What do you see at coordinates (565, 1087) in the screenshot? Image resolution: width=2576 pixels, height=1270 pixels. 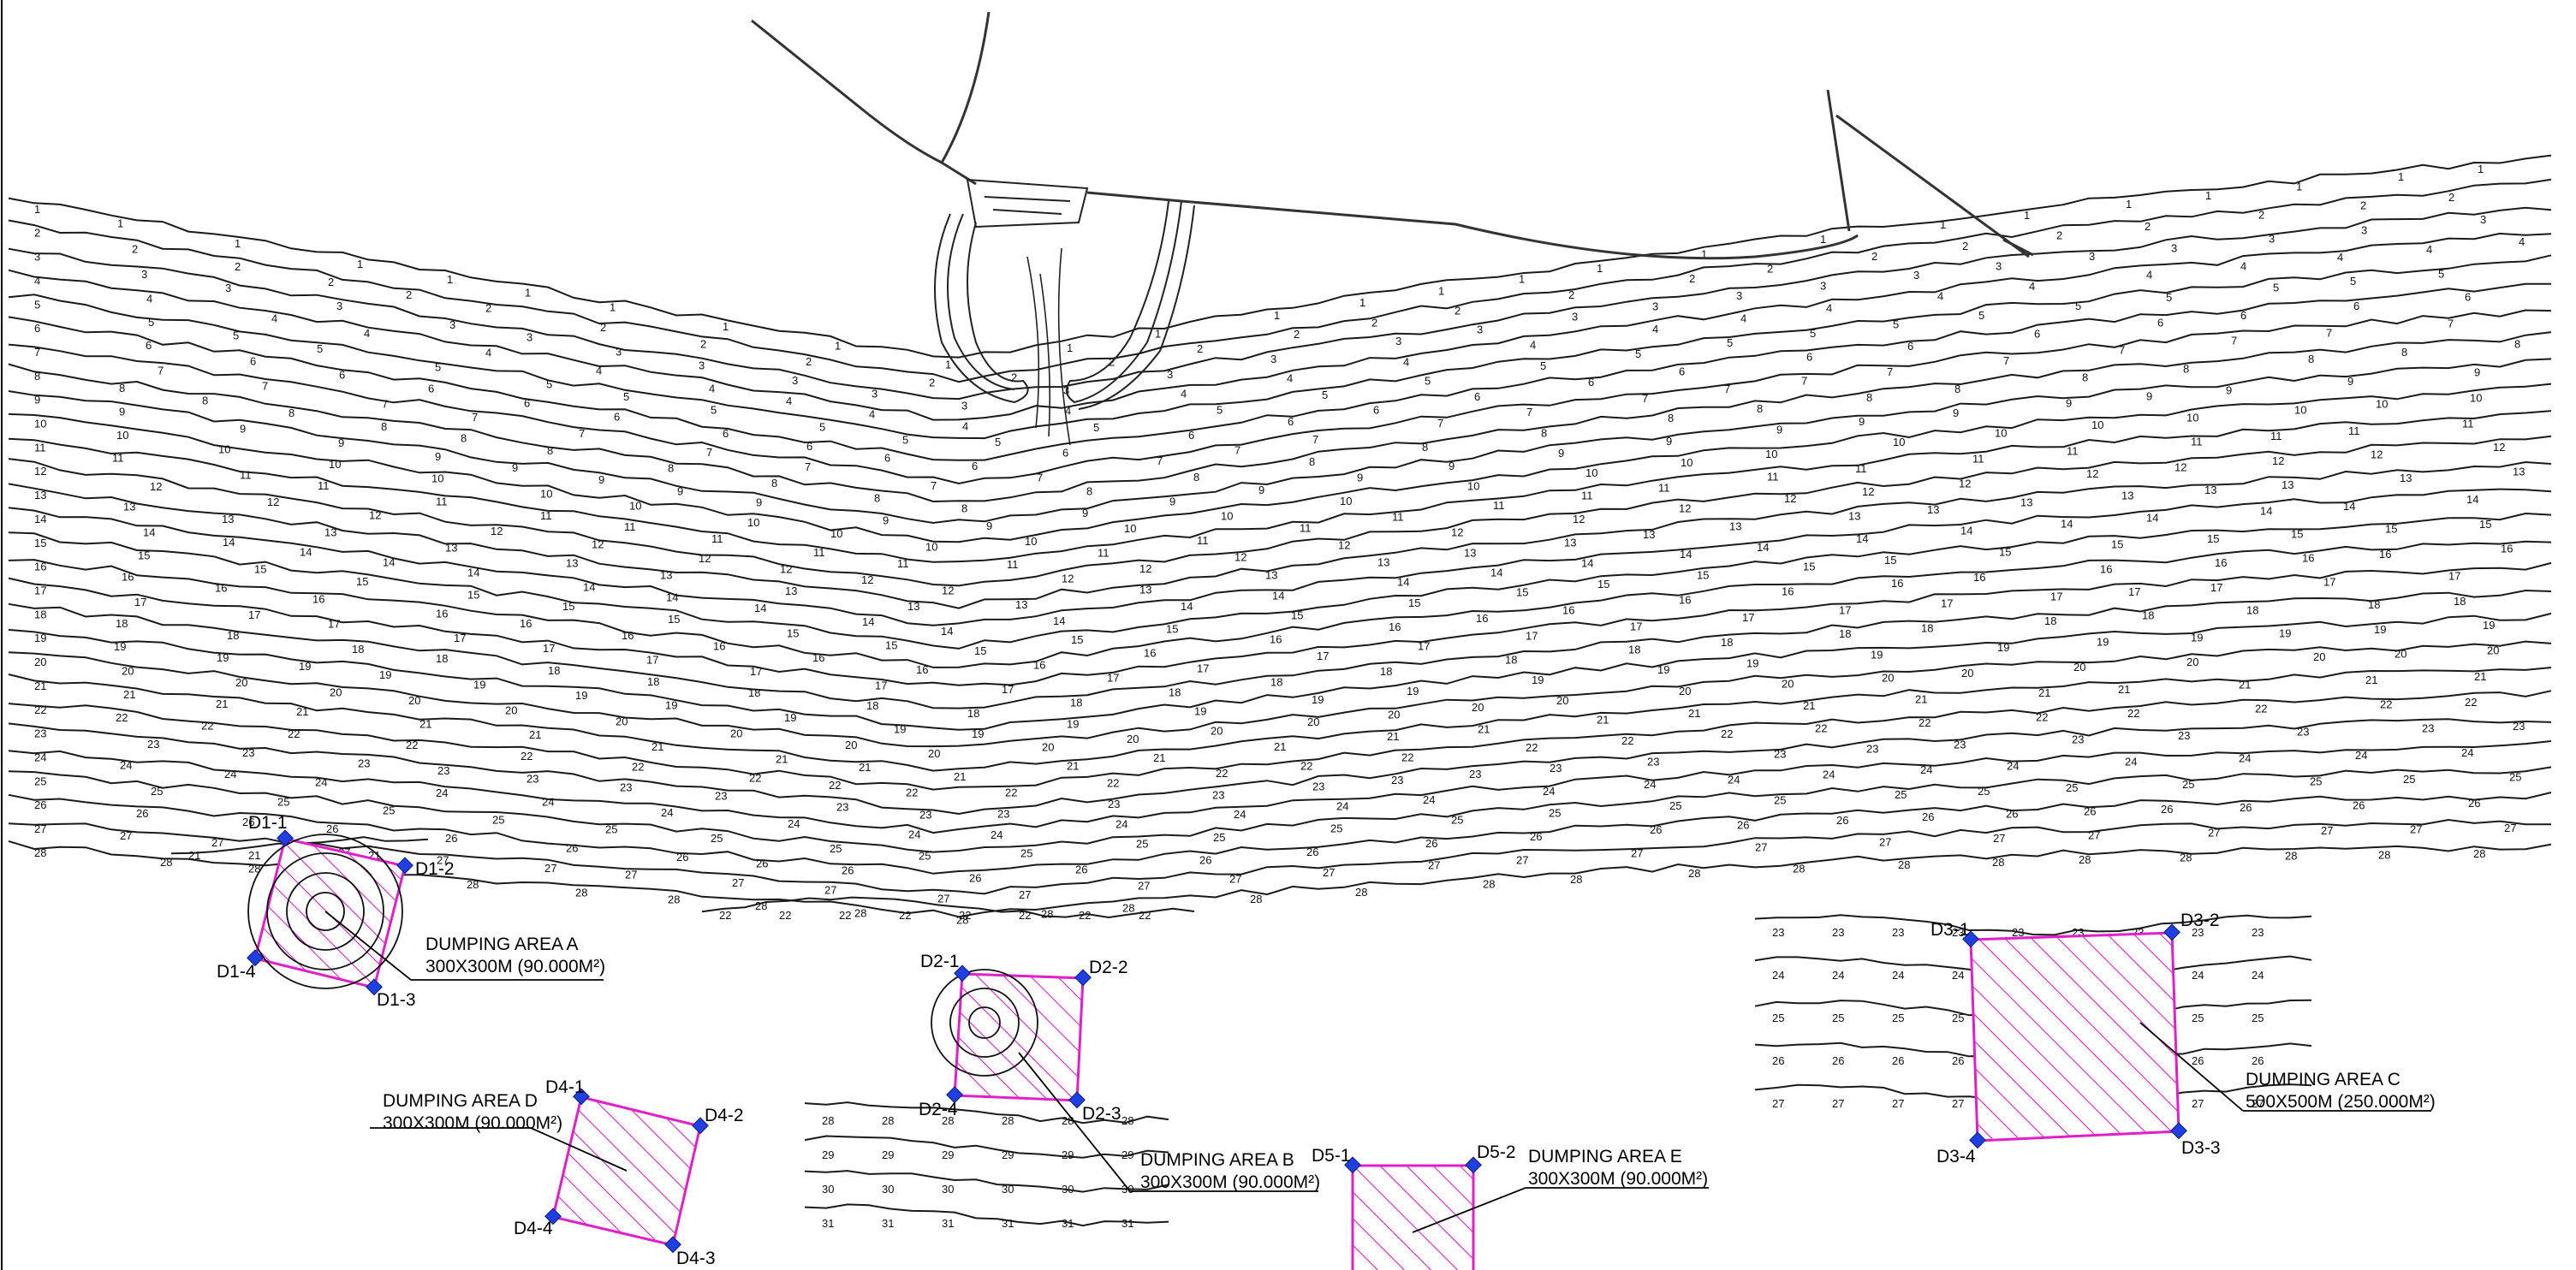 I see `corner-label-d4-1: D4-1` at bounding box center [565, 1087].